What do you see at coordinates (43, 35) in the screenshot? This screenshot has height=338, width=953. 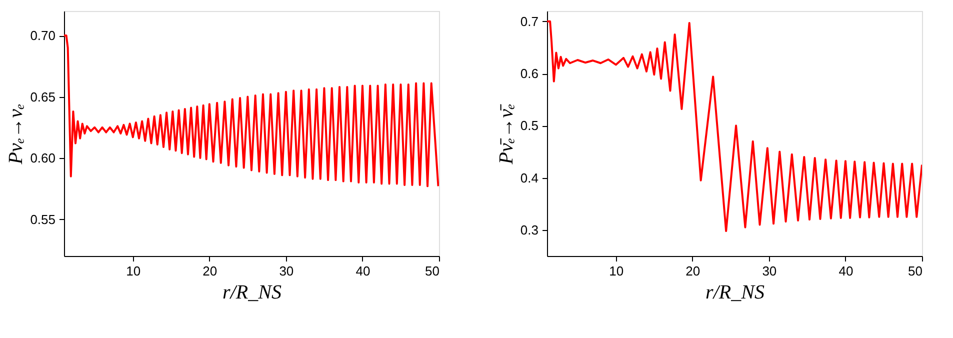 I see `y-tick-label: 0.70` at bounding box center [43, 35].